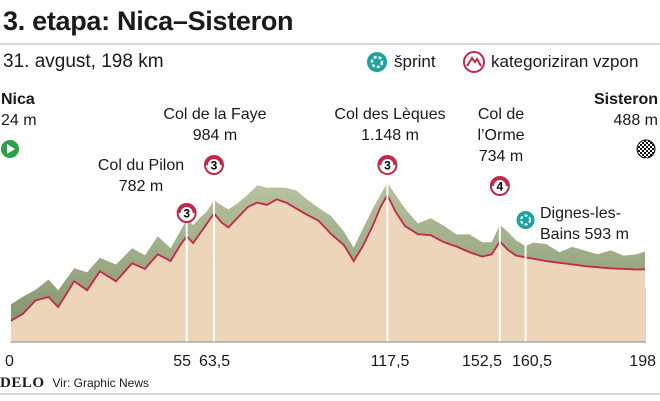 Image resolution: width=660 pixels, height=401 pixels. I want to click on x-tick-label: 152,5, so click(482, 361).